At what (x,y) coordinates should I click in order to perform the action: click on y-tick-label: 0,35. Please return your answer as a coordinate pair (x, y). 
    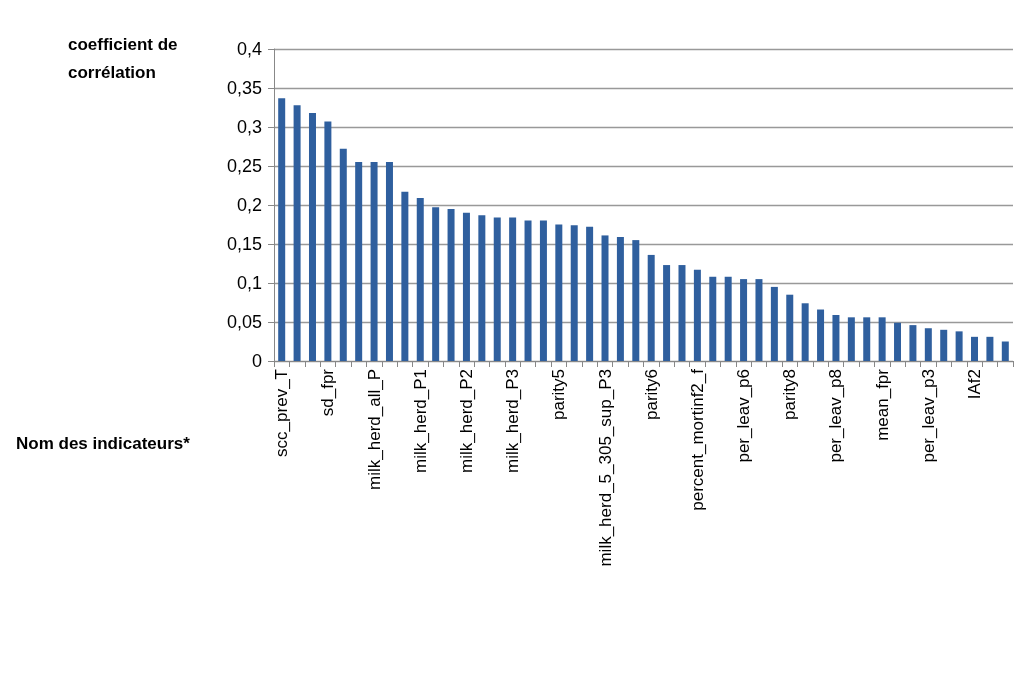
    Looking at the image, I should click on (244, 88).